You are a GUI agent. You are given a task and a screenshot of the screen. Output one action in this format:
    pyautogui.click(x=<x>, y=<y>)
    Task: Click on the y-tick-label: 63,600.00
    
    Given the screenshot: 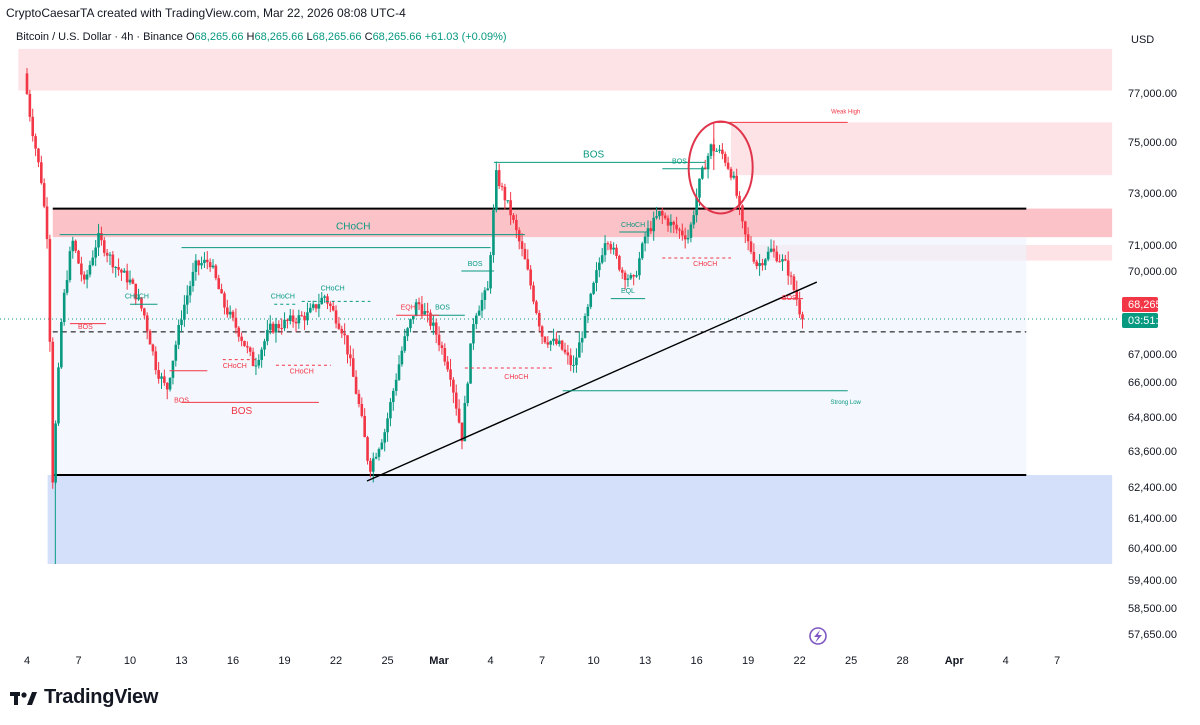 What is the action you would take?
    pyautogui.click(x=1152, y=452)
    